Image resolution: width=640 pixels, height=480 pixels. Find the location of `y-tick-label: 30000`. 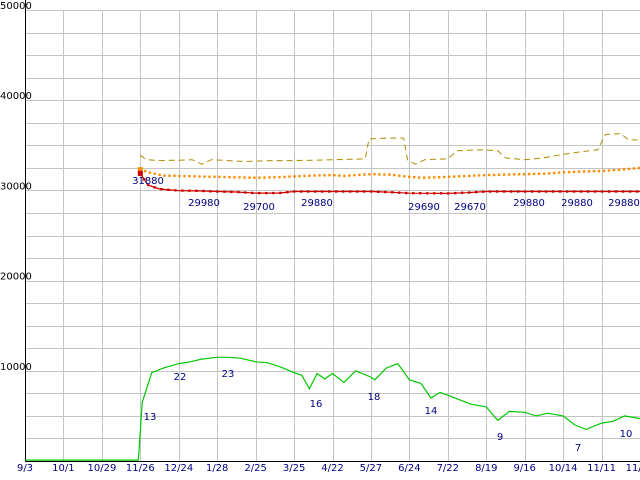

y-tick-label: 30000 is located at coordinates (16, 186).